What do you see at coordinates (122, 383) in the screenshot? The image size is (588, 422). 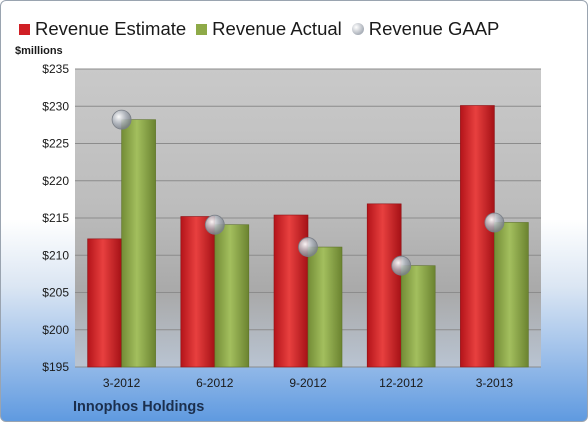 I see `x-tick-label: 3-2012` at bounding box center [122, 383].